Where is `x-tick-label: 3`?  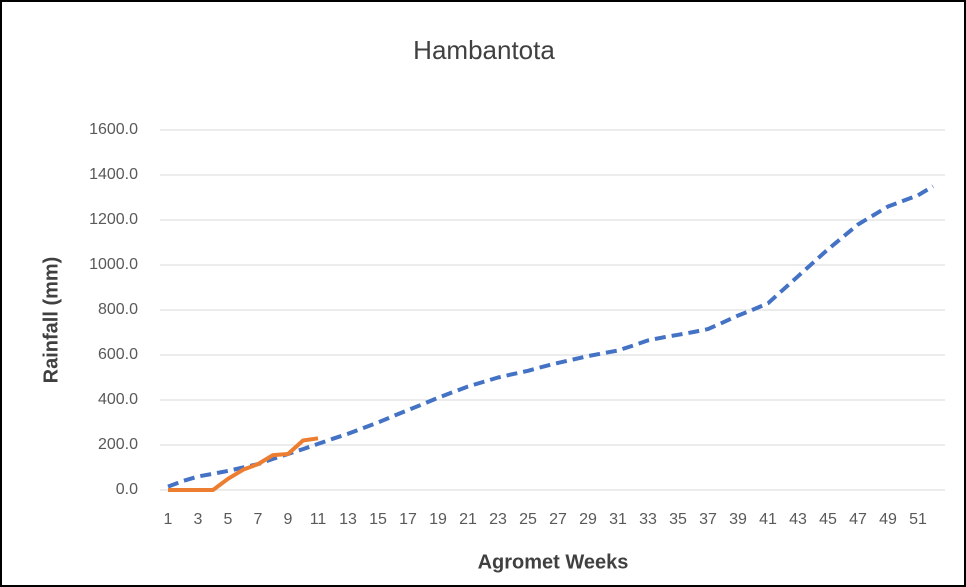
x-tick-label: 3 is located at coordinates (198, 519).